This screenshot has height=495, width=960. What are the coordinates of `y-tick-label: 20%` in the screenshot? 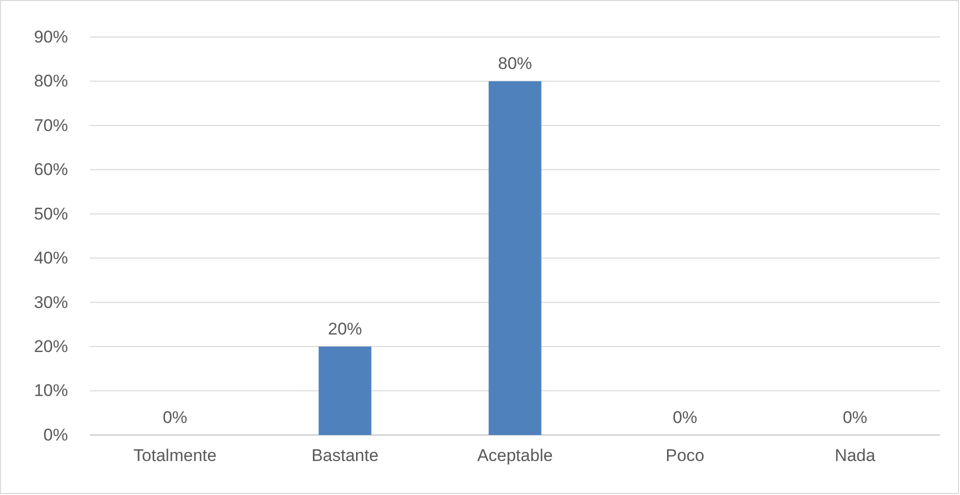 It's located at (51, 346).